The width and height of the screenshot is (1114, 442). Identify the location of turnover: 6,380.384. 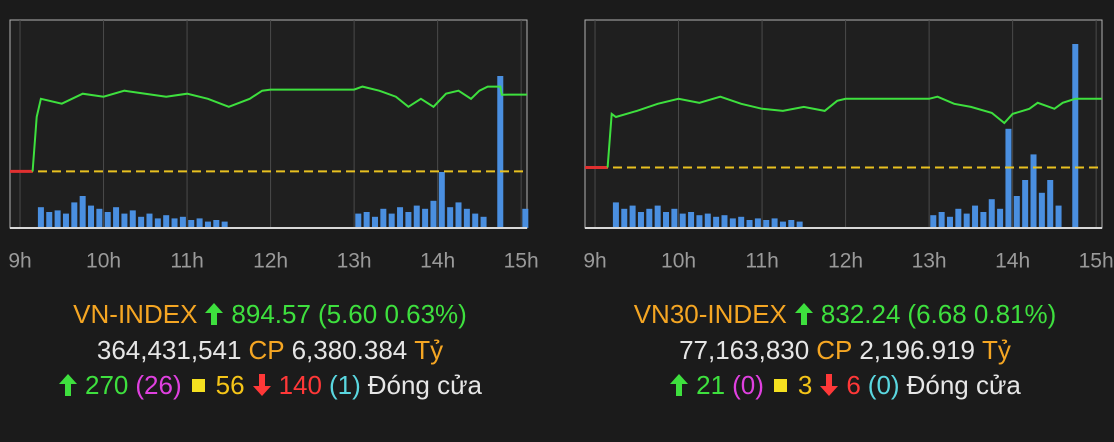
(349, 349).